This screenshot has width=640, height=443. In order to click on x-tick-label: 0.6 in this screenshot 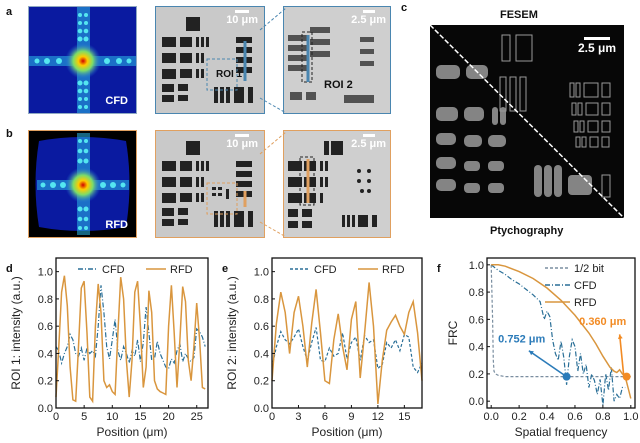, I will do `click(574, 417)`.